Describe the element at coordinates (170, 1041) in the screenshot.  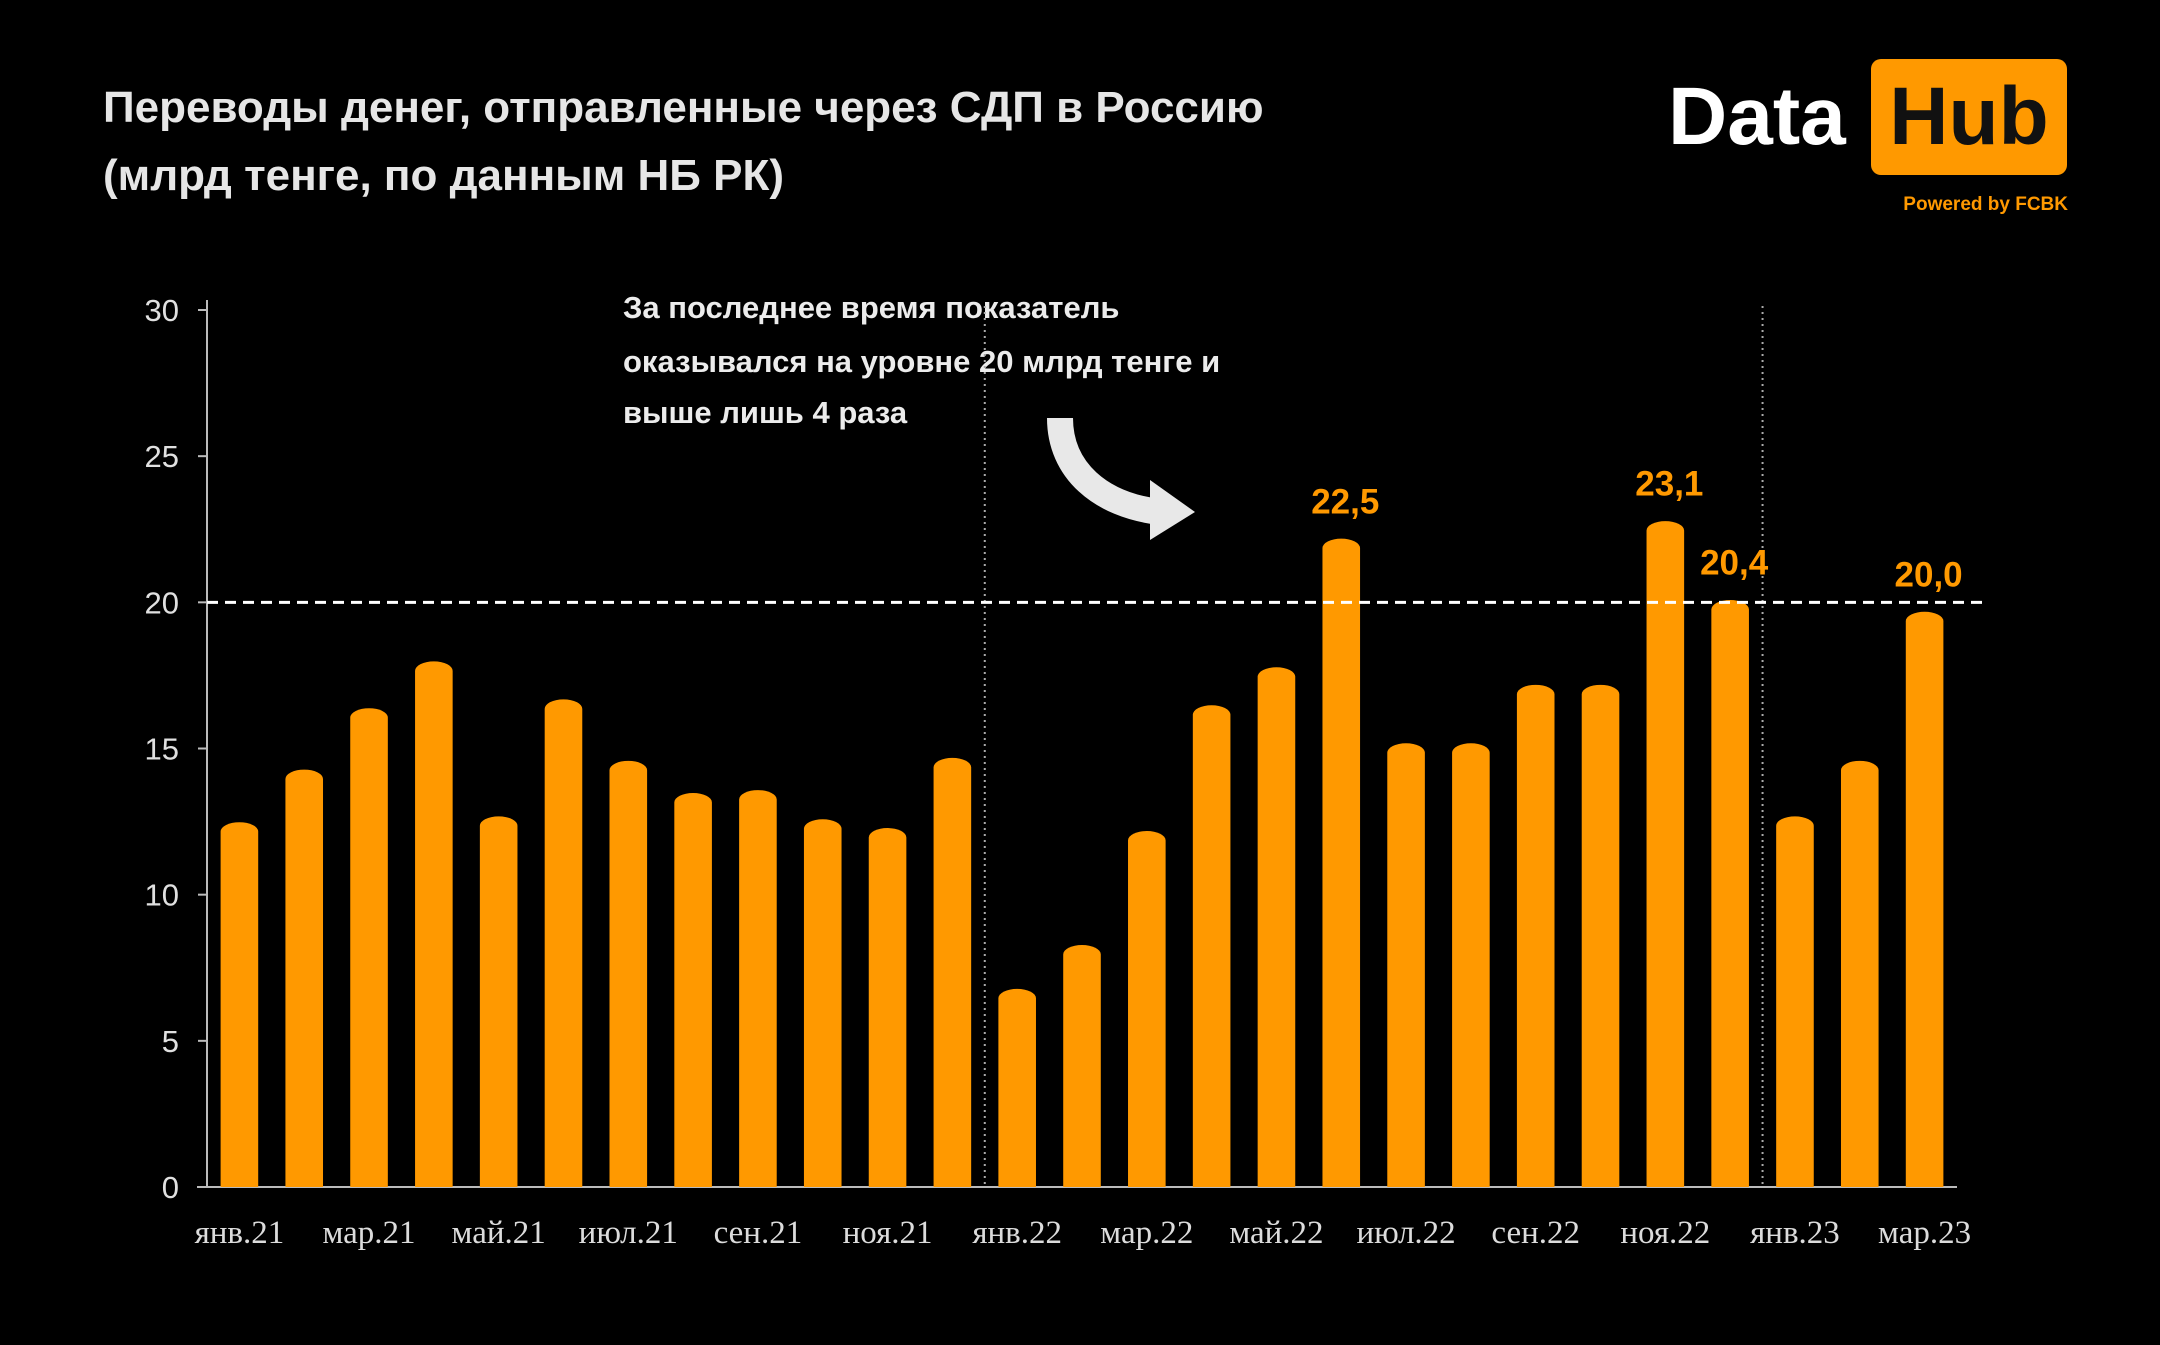
I see `y-tick-label: 5` at that location.